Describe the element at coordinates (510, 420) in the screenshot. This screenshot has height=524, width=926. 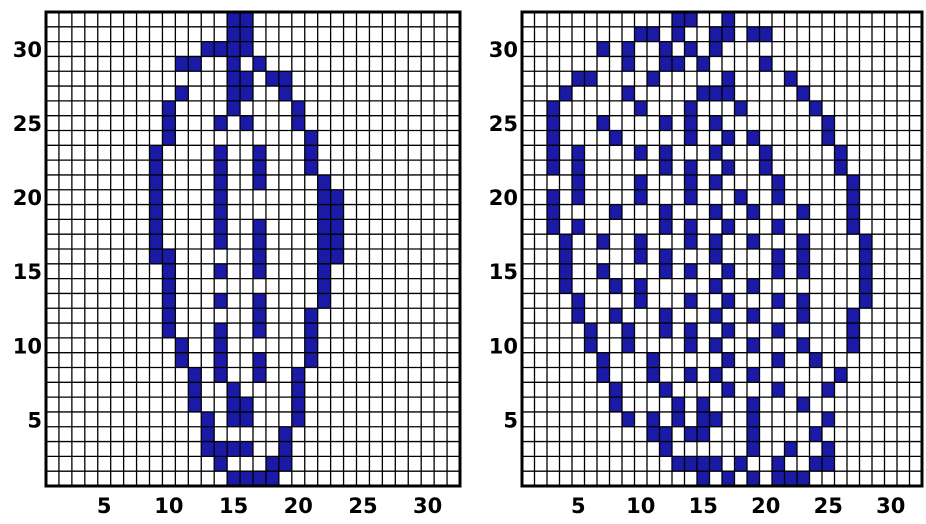
I see `y-tick-label: 5` at that location.